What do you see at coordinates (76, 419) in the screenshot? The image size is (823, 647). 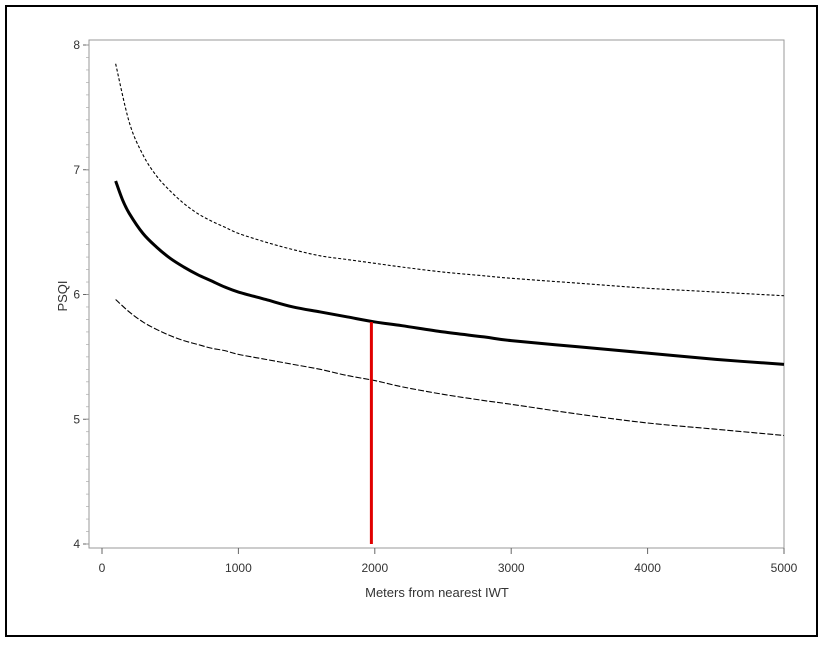 I see `y-tick-label: 5` at bounding box center [76, 419].